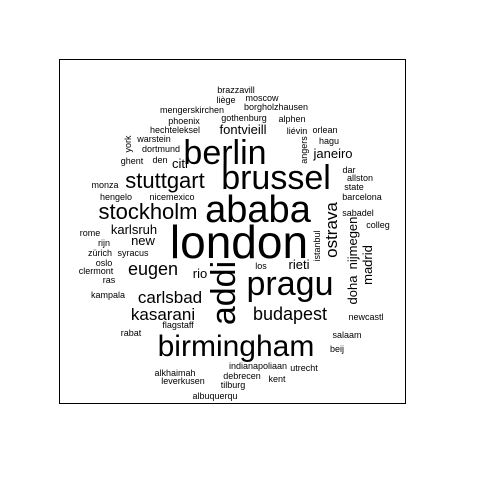 This screenshot has width=480, height=480. What do you see at coordinates (108, 295) in the screenshot?
I see `word: kampala` at bounding box center [108, 295].